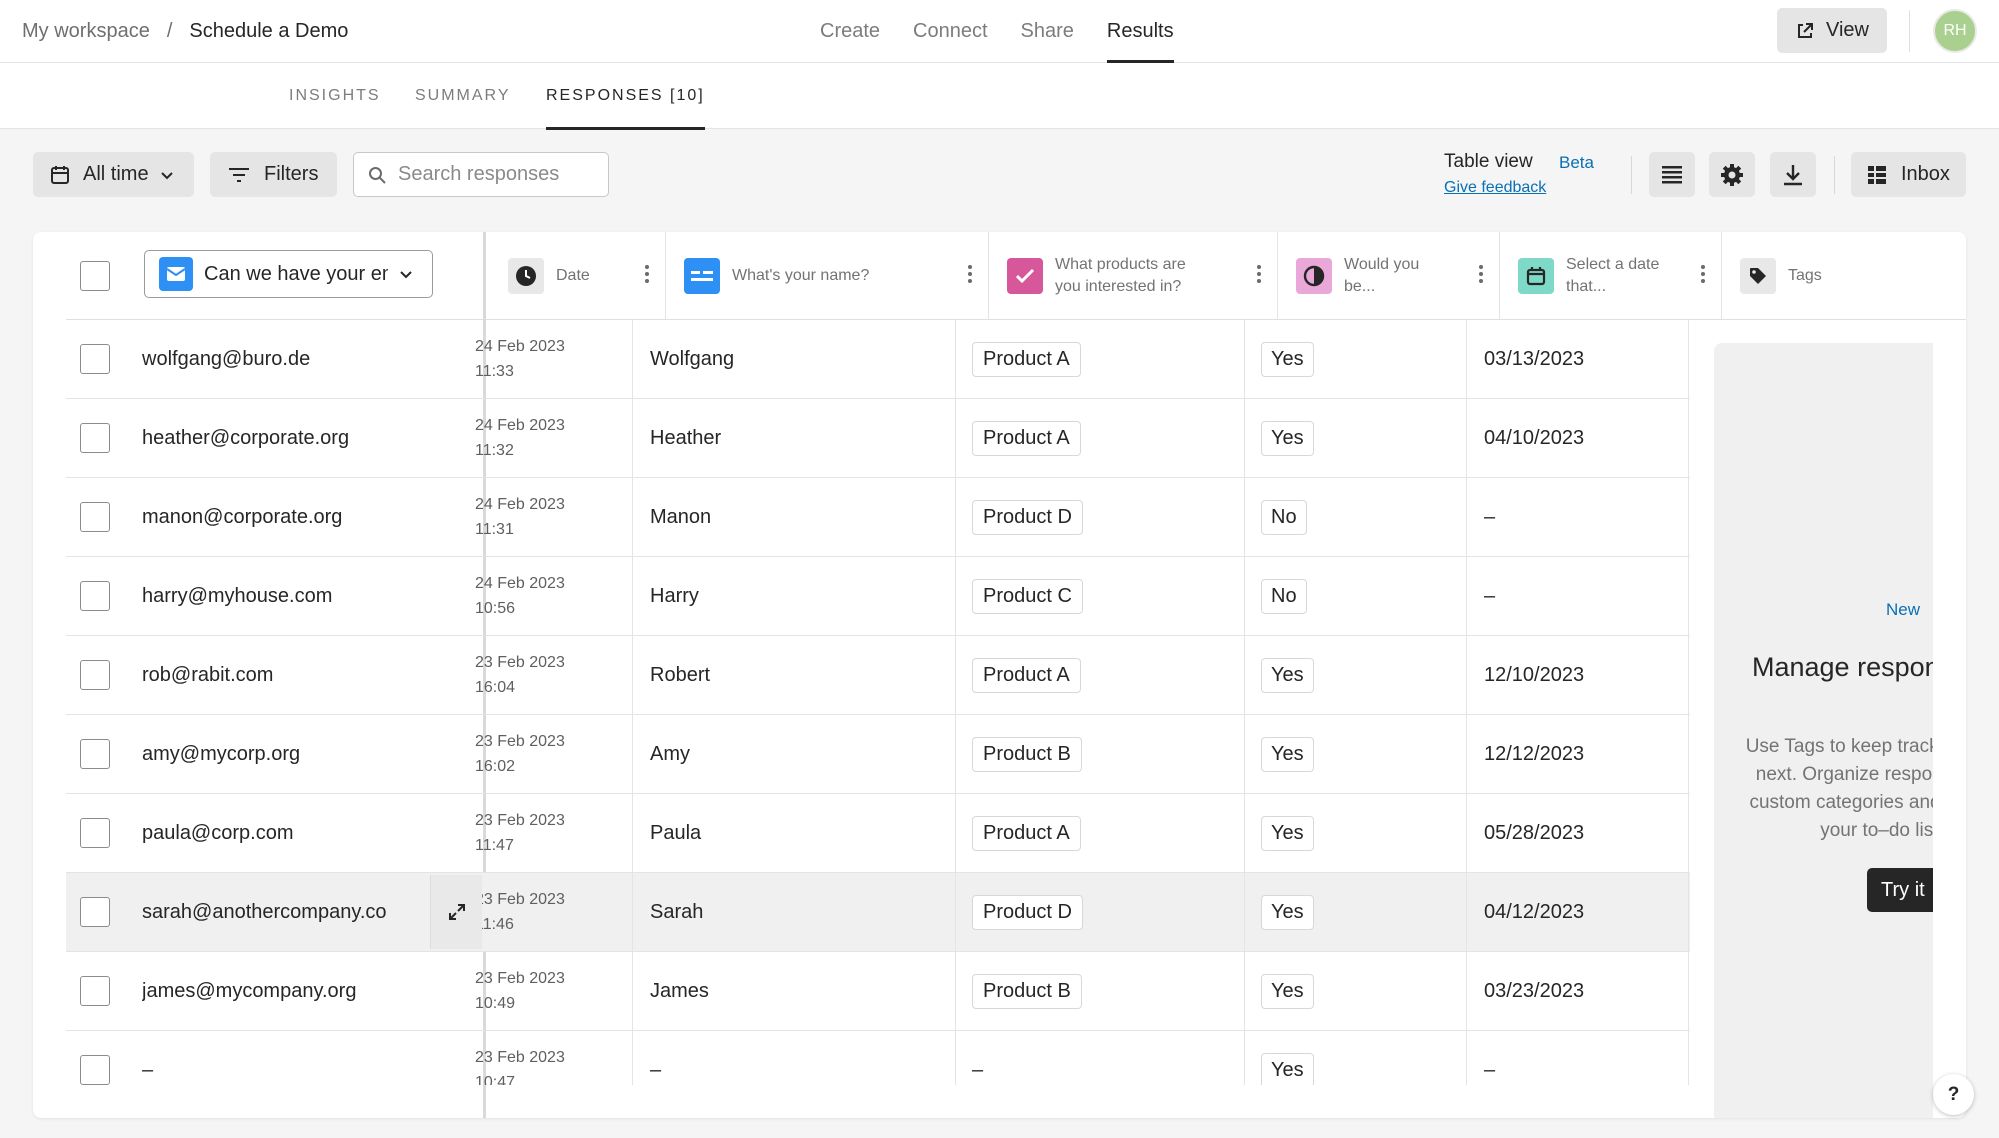  What do you see at coordinates (1672, 174) in the screenshot?
I see `row-density-button` at bounding box center [1672, 174].